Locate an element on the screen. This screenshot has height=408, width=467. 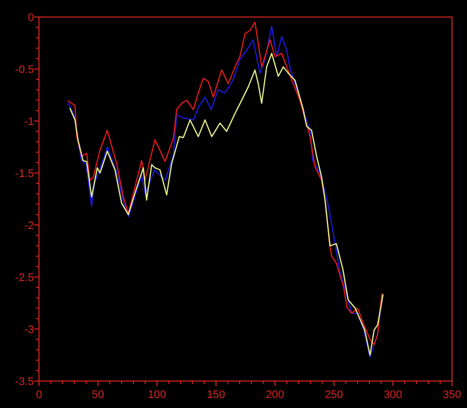
y-tick-label: -1 is located at coordinates (29, 122).